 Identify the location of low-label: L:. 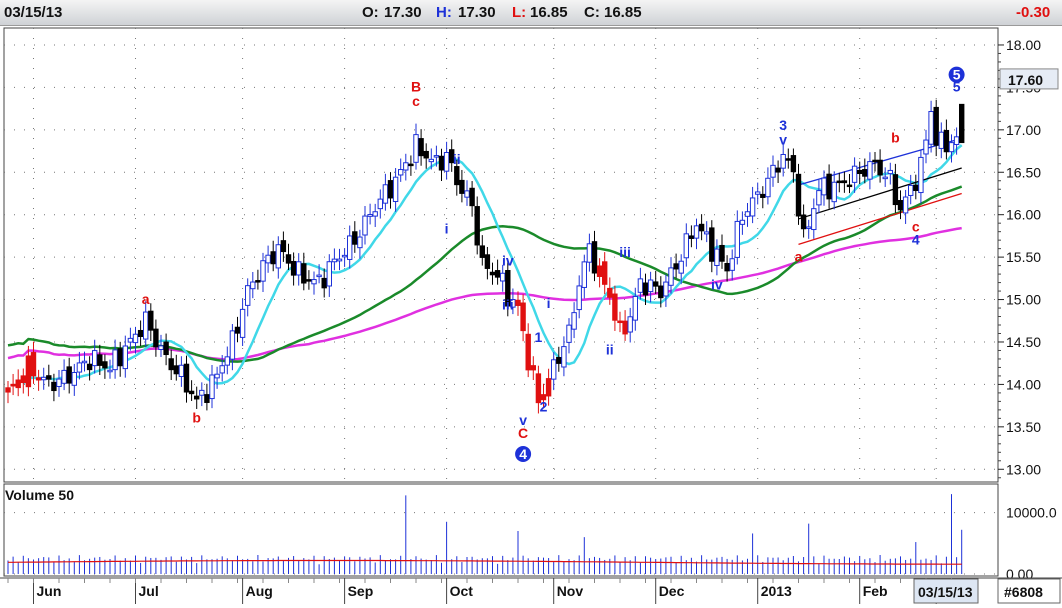
(519, 12).